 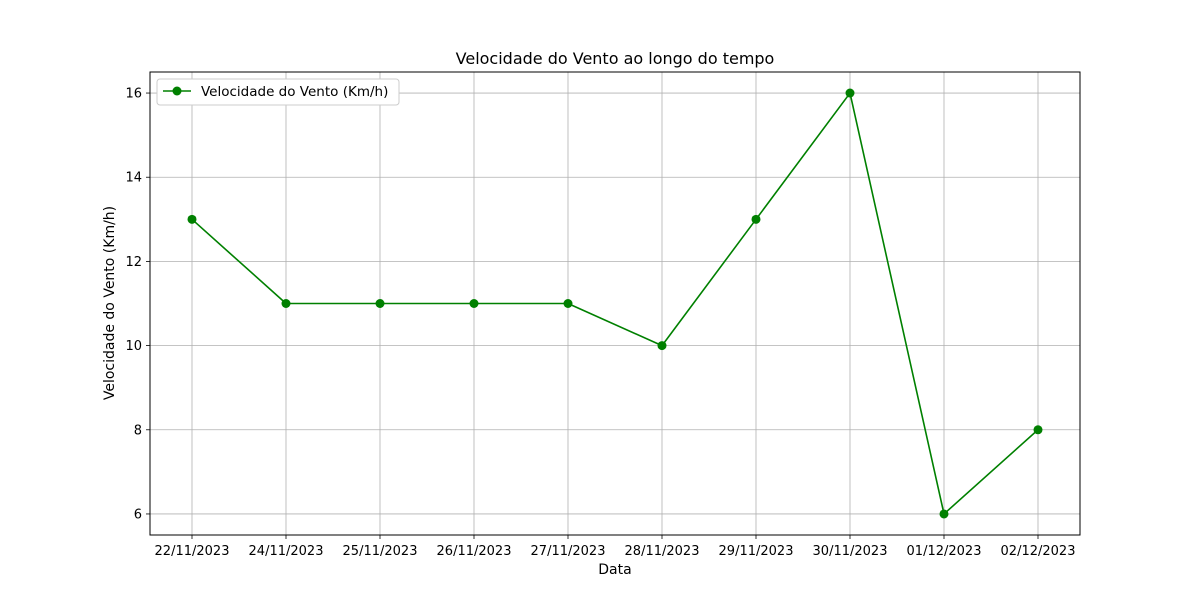 What do you see at coordinates (133, 178) in the screenshot?
I see `y-tick-label: 14` at bounding box center [133, 178].